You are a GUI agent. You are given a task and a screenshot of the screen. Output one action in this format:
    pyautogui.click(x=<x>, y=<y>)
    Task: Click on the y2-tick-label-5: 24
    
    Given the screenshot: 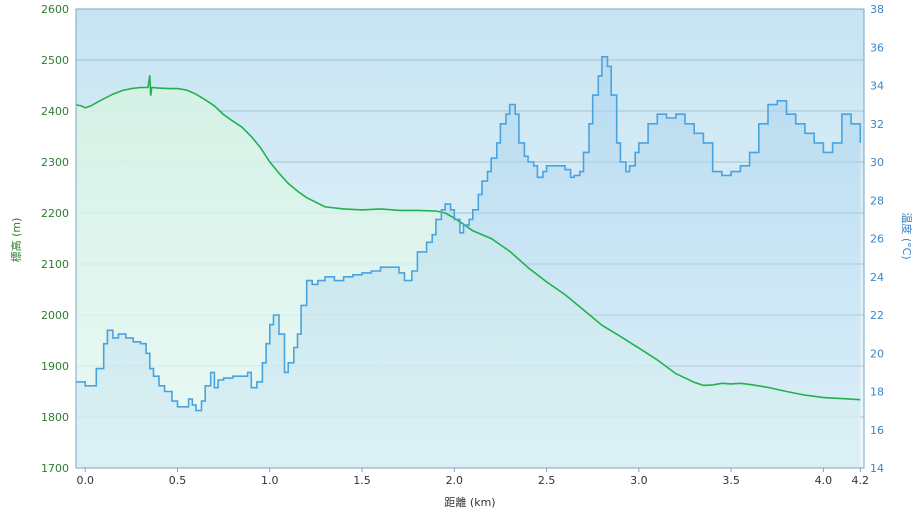 What is the action you would take?
    pyautogui.click(x=877, y=277)
    